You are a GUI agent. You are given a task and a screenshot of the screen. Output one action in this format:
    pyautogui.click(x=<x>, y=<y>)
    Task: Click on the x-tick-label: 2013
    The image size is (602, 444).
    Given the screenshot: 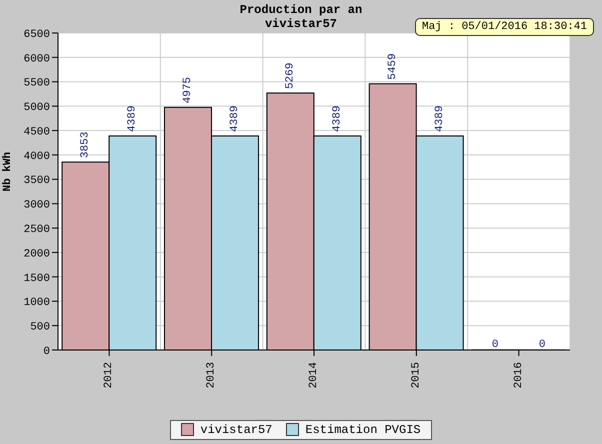 What is the action you would take?
    pyautogui.click(x=212, y=375)
    